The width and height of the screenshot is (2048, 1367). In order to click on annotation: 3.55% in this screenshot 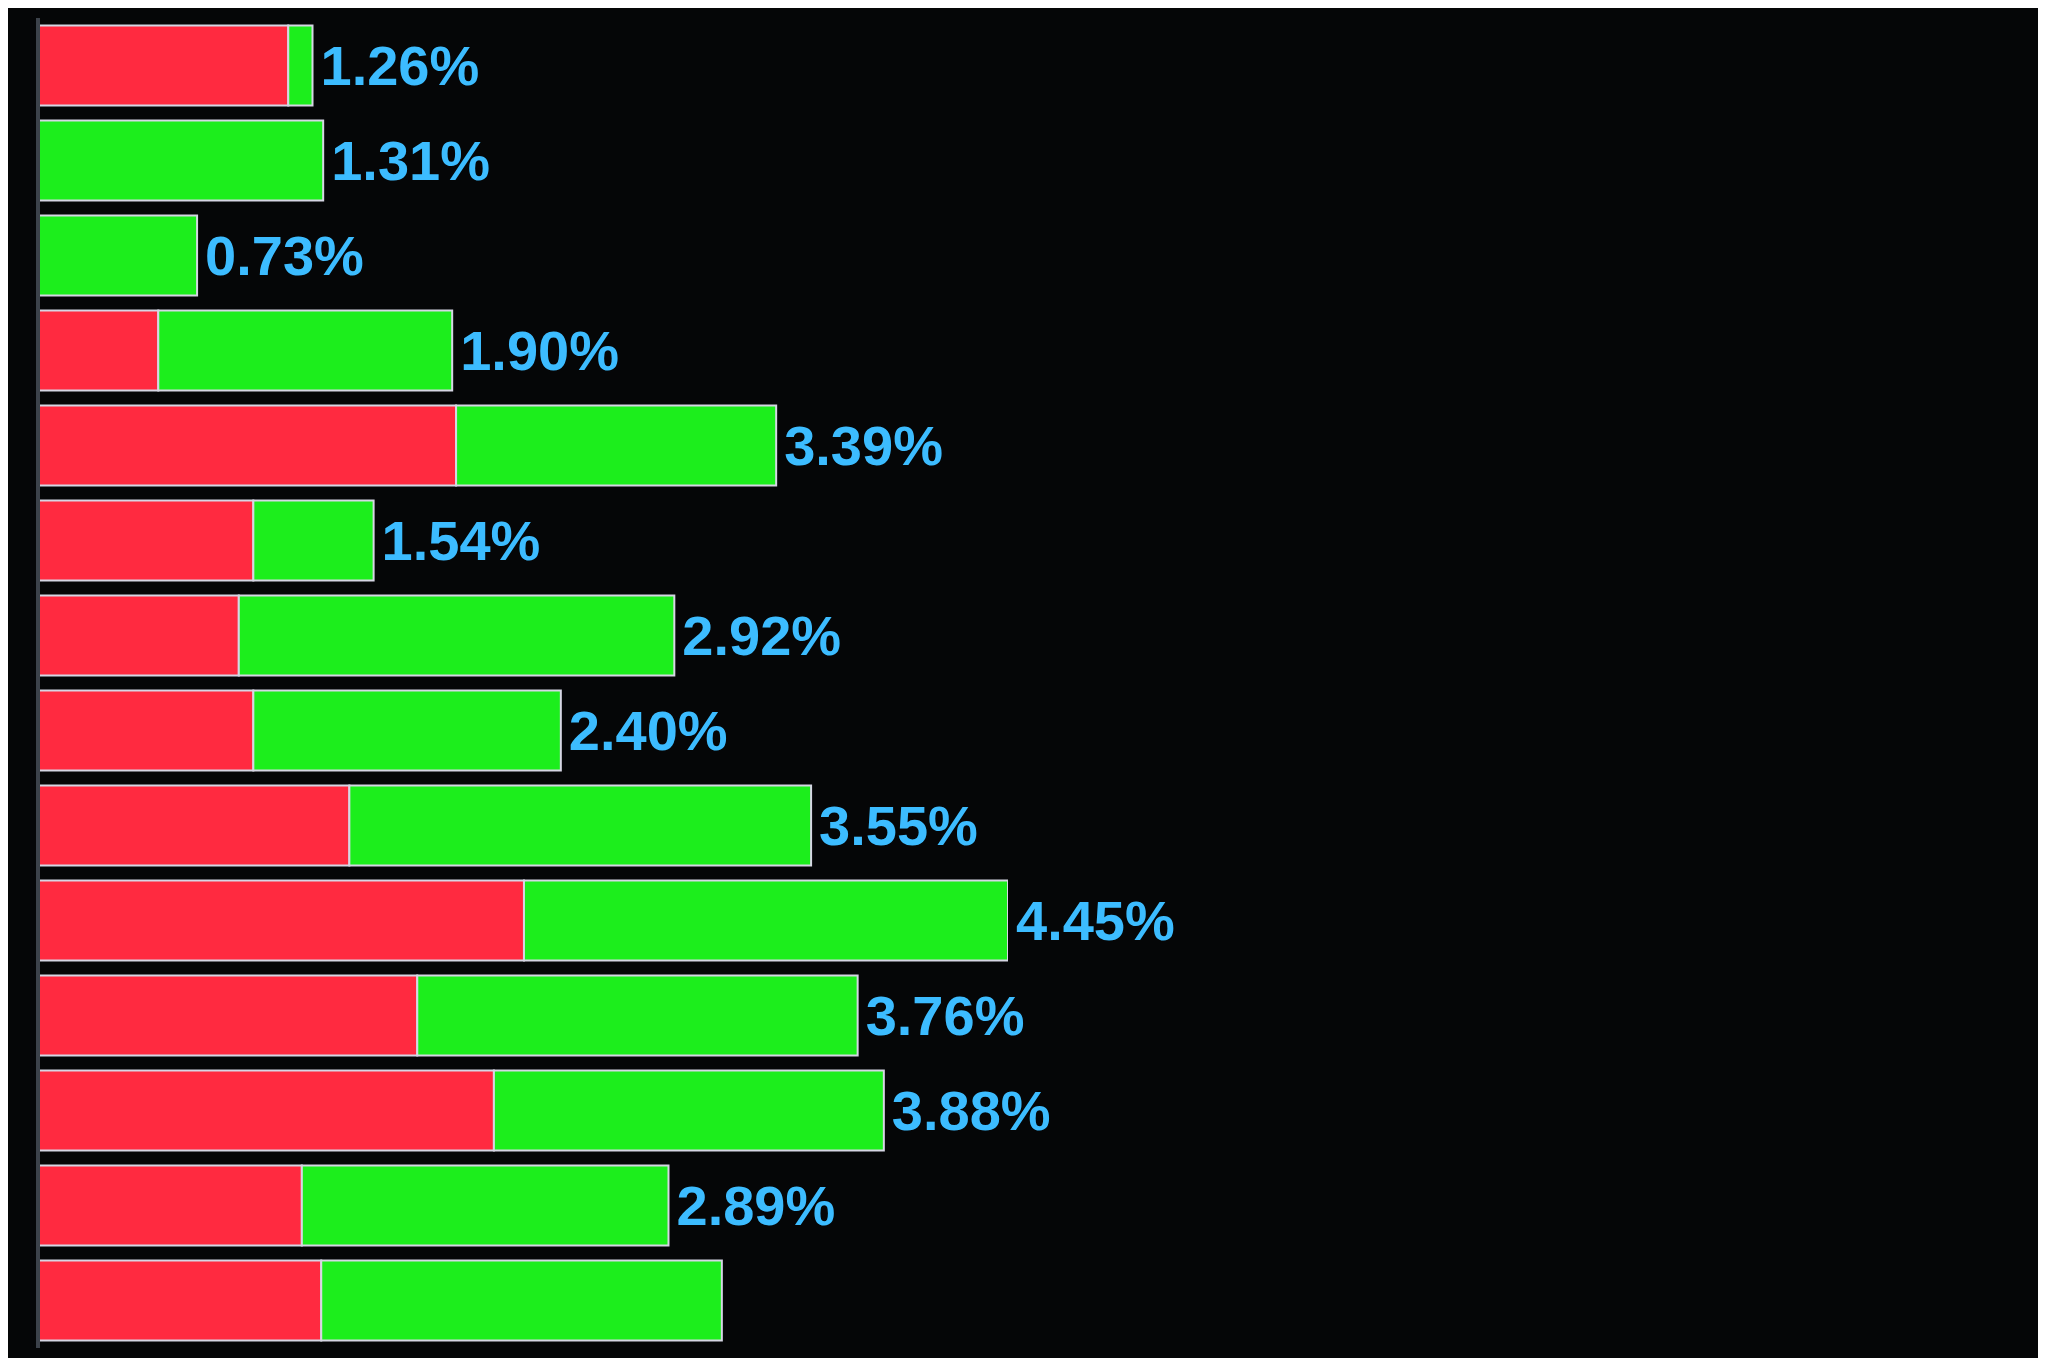, I will do `click(898, 826)`.